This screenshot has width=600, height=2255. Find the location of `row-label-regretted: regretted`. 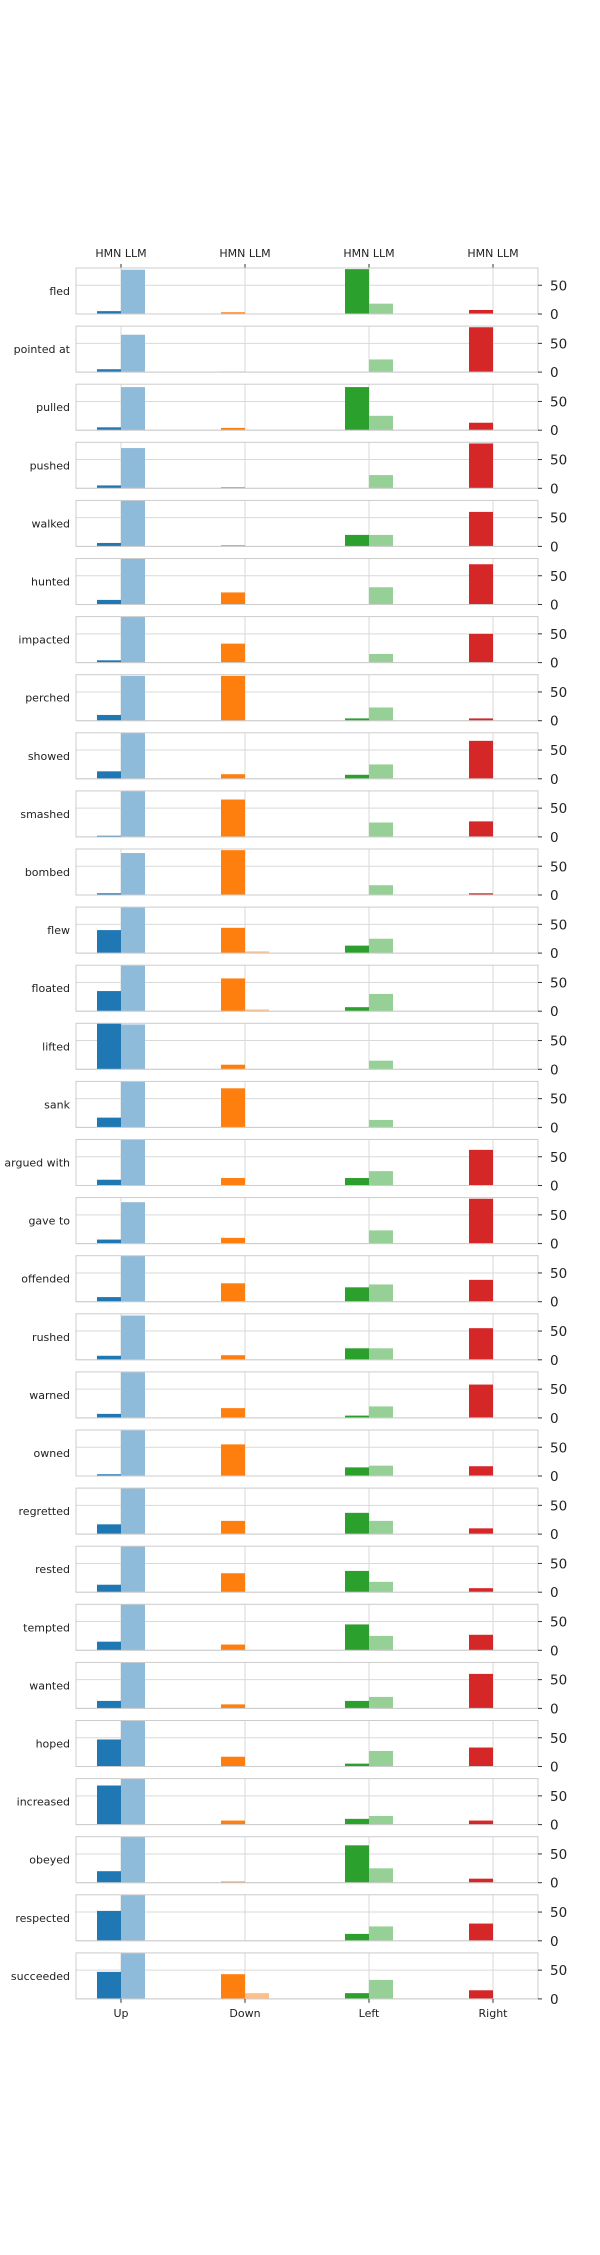

row-label-regretted: regretted is located at coordinates (44, 1511).